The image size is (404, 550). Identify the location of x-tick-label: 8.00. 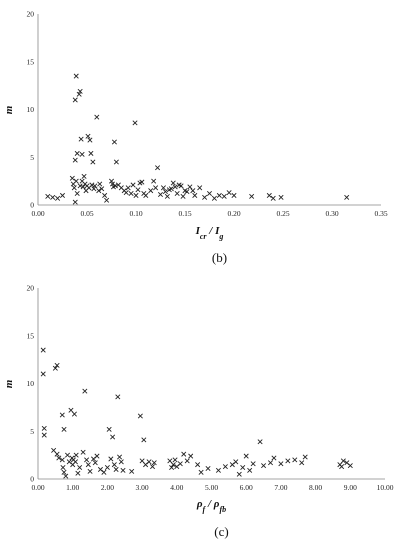
(315, 487).